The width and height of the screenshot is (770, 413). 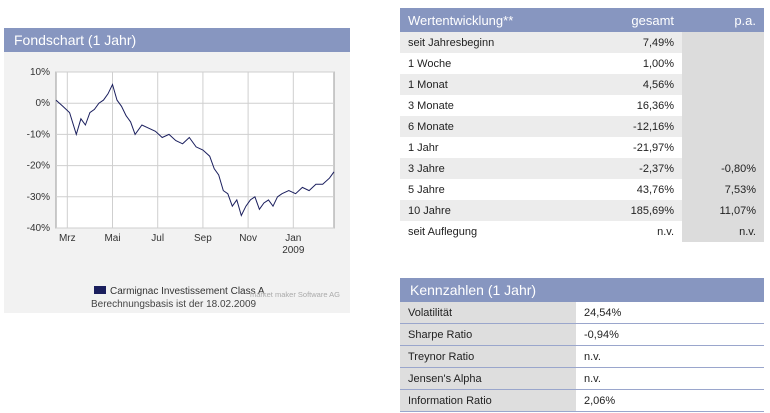 I want to click on x-tick-label: Mai, so click(x=112, y=238).